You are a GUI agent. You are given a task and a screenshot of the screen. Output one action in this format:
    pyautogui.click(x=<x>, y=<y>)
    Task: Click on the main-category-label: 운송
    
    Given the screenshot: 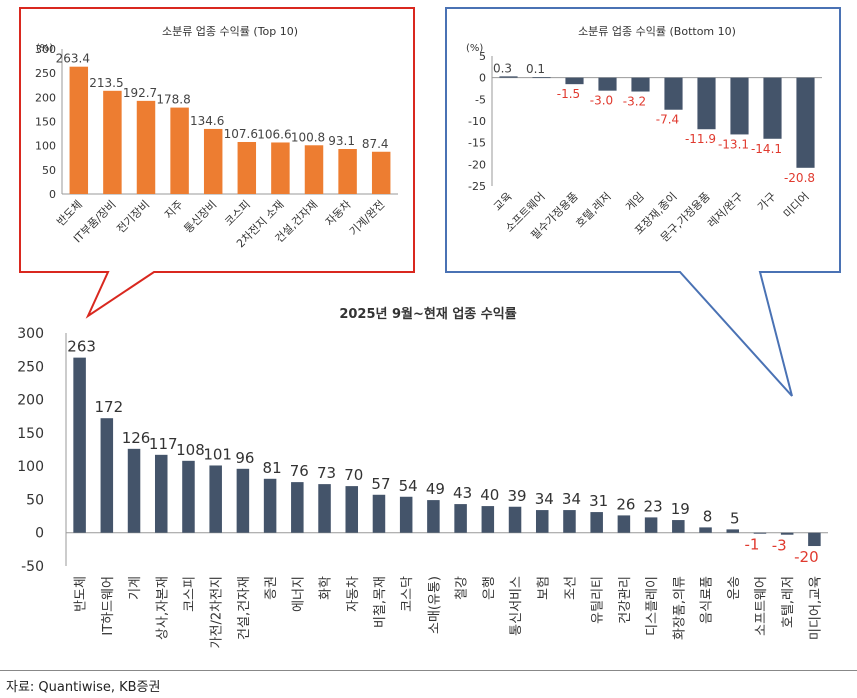 What is the action you would take?
    pyautogui.click(x=734, y=588)
    